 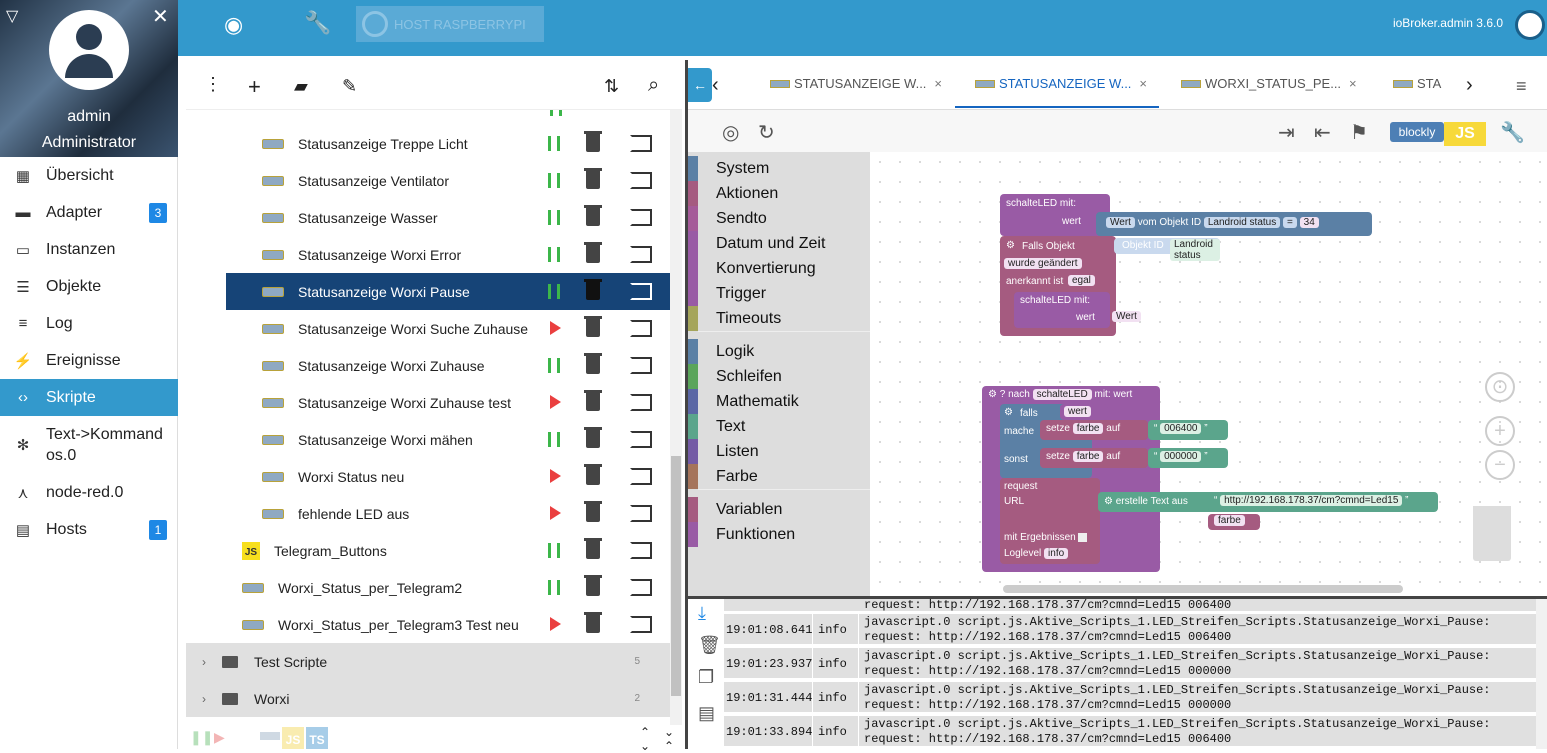 I want to click on more-vert-icon: ⋮, so click(x=213, y=84).